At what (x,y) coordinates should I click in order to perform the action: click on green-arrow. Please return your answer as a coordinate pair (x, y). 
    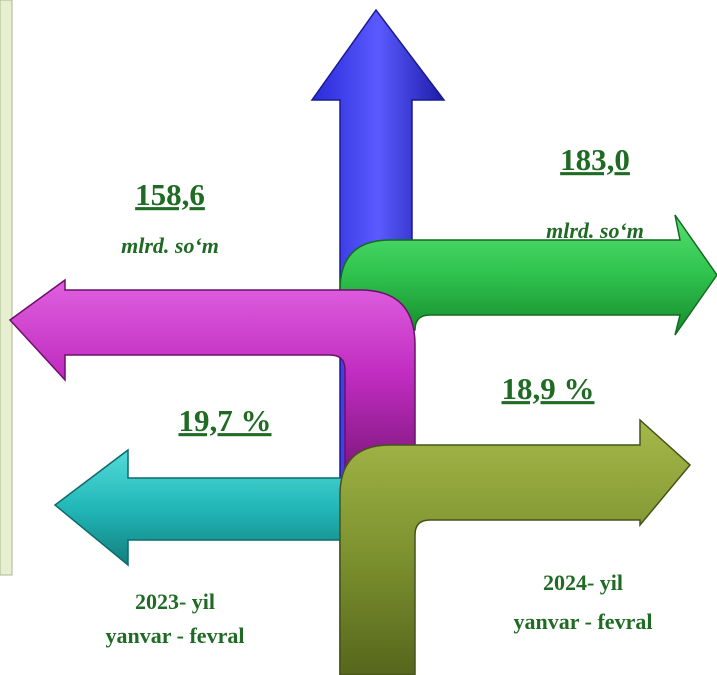
    Looking at the image, I should click on (528, 275).